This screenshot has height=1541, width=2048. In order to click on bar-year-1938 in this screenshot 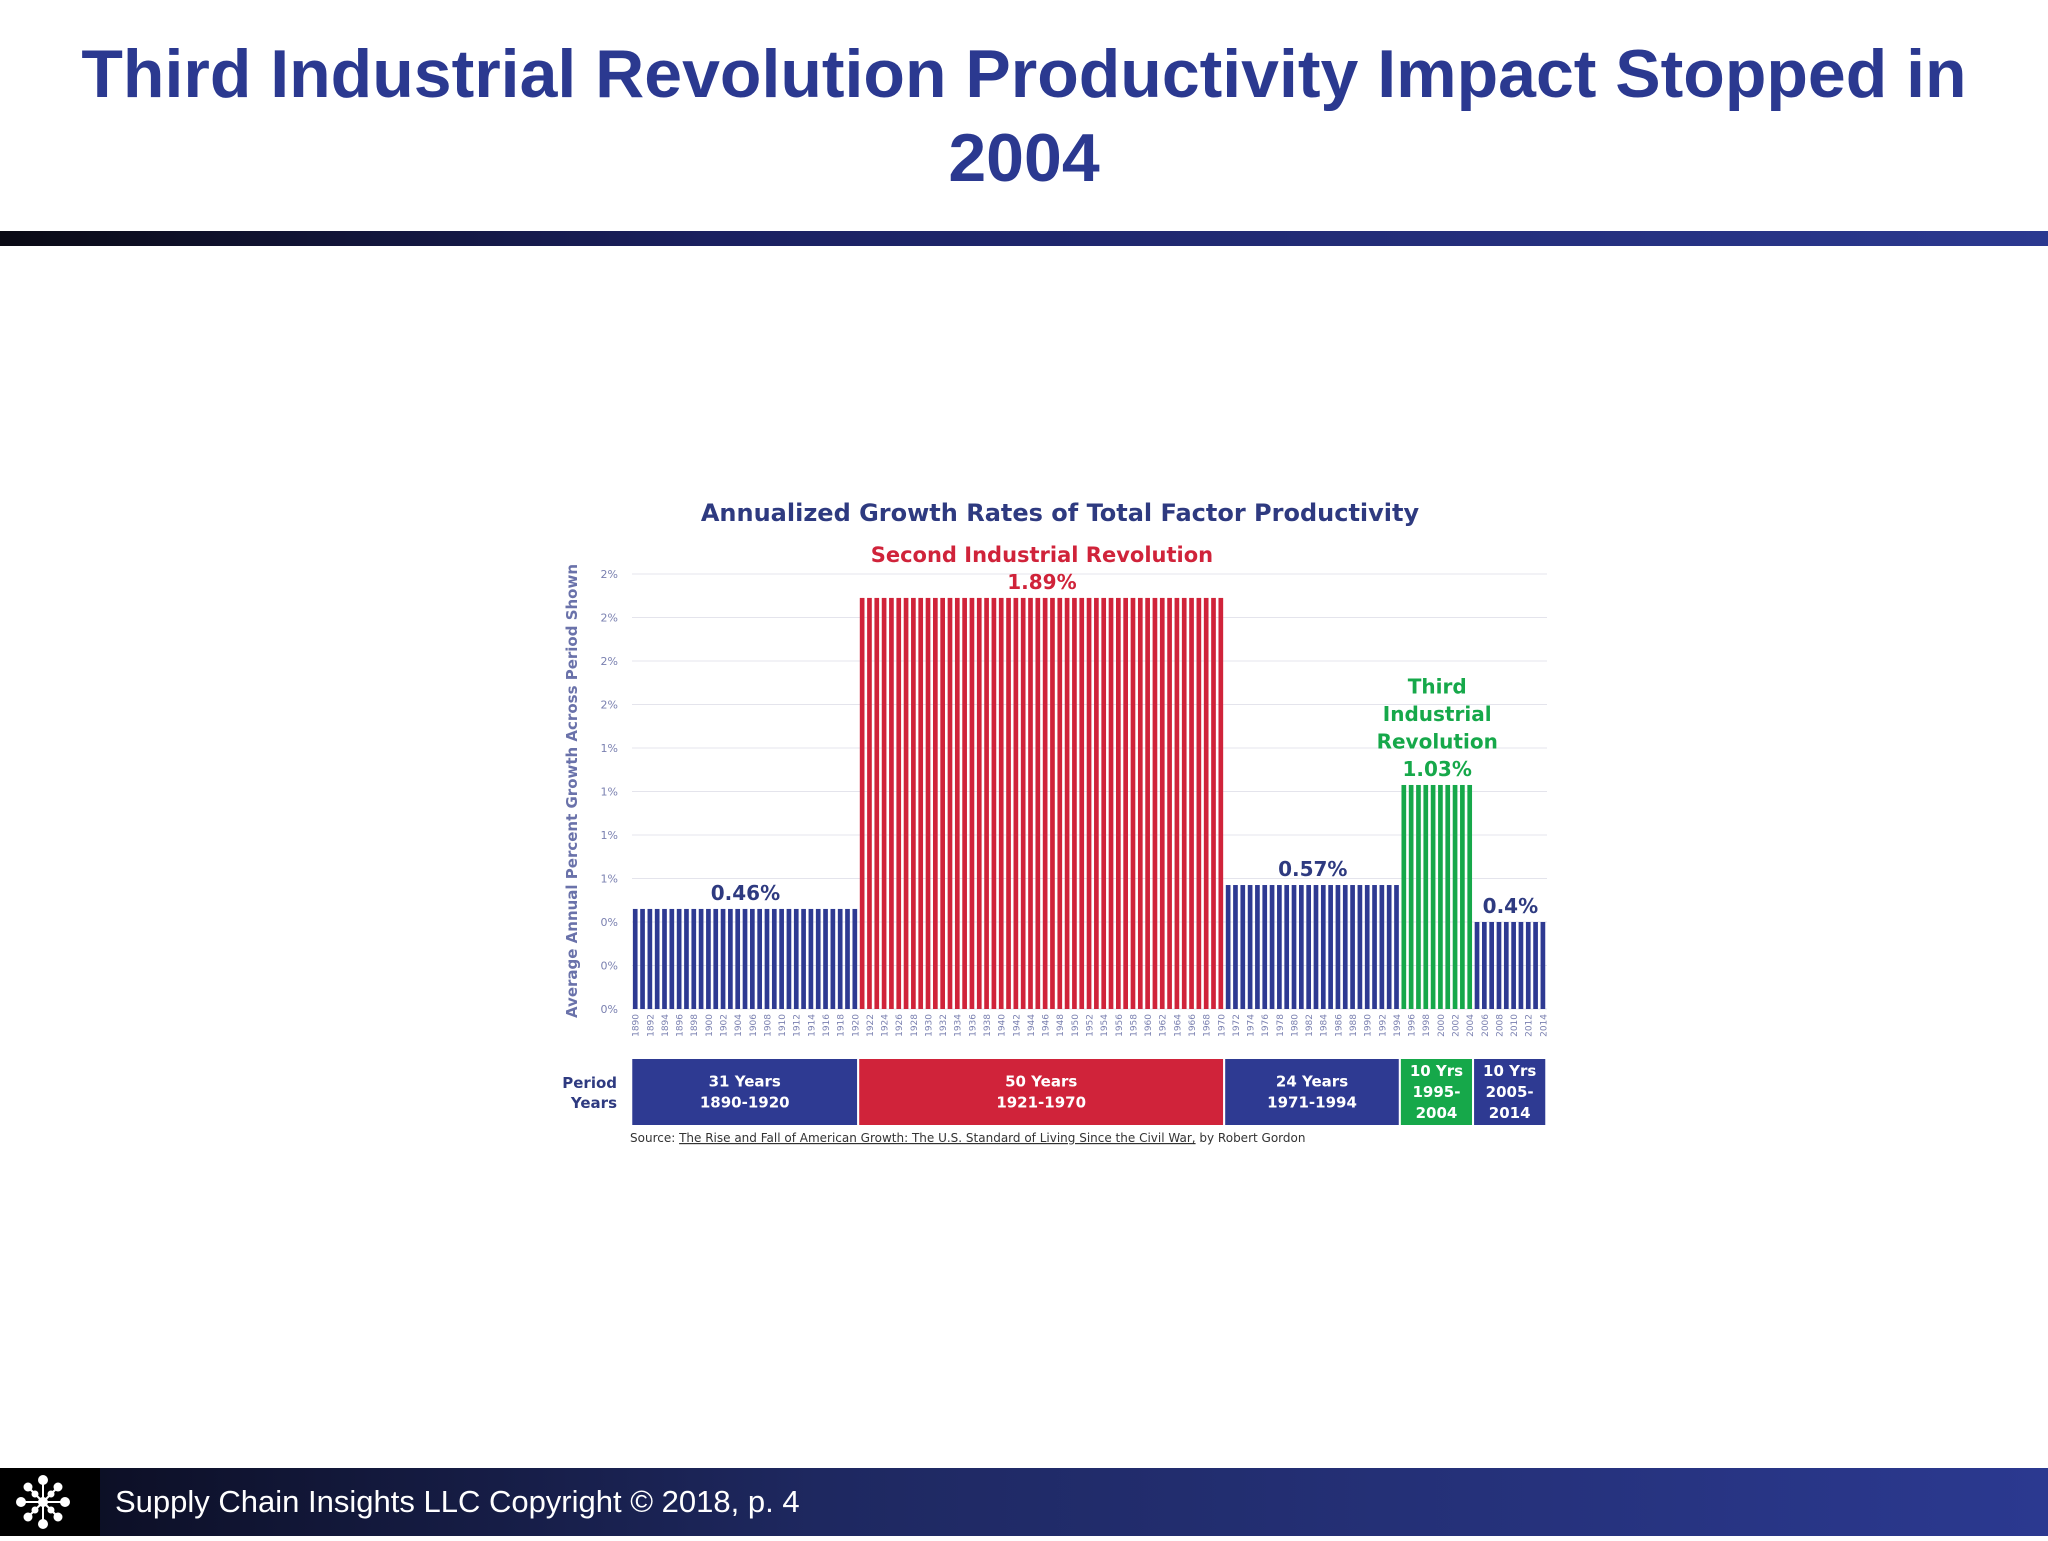, I will do `click(986, 803)`.